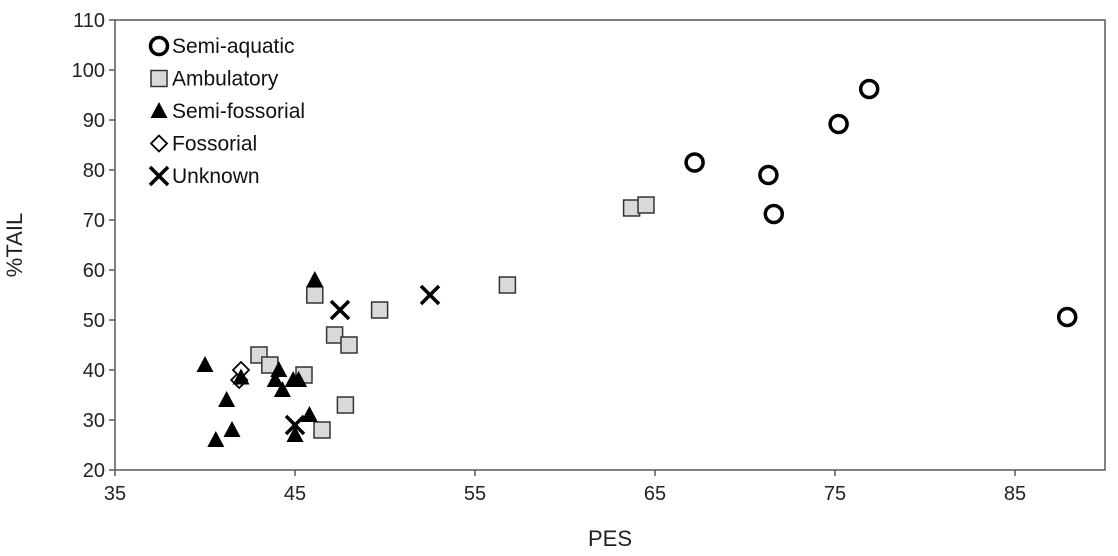  What do you see at coordinates (159, 110) in the screenshot?
I see `legend-marker-semi-fossorial` at bounding box center [159, 110].